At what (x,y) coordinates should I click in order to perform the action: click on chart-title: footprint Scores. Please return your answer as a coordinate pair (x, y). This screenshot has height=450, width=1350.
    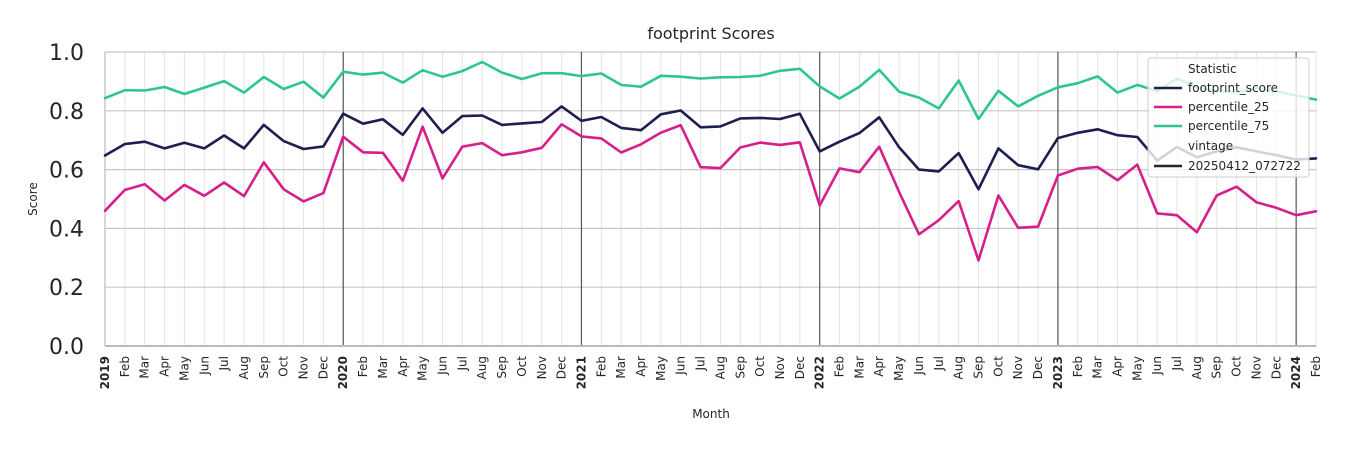
    Looking at the image, I should click on (710, 33).